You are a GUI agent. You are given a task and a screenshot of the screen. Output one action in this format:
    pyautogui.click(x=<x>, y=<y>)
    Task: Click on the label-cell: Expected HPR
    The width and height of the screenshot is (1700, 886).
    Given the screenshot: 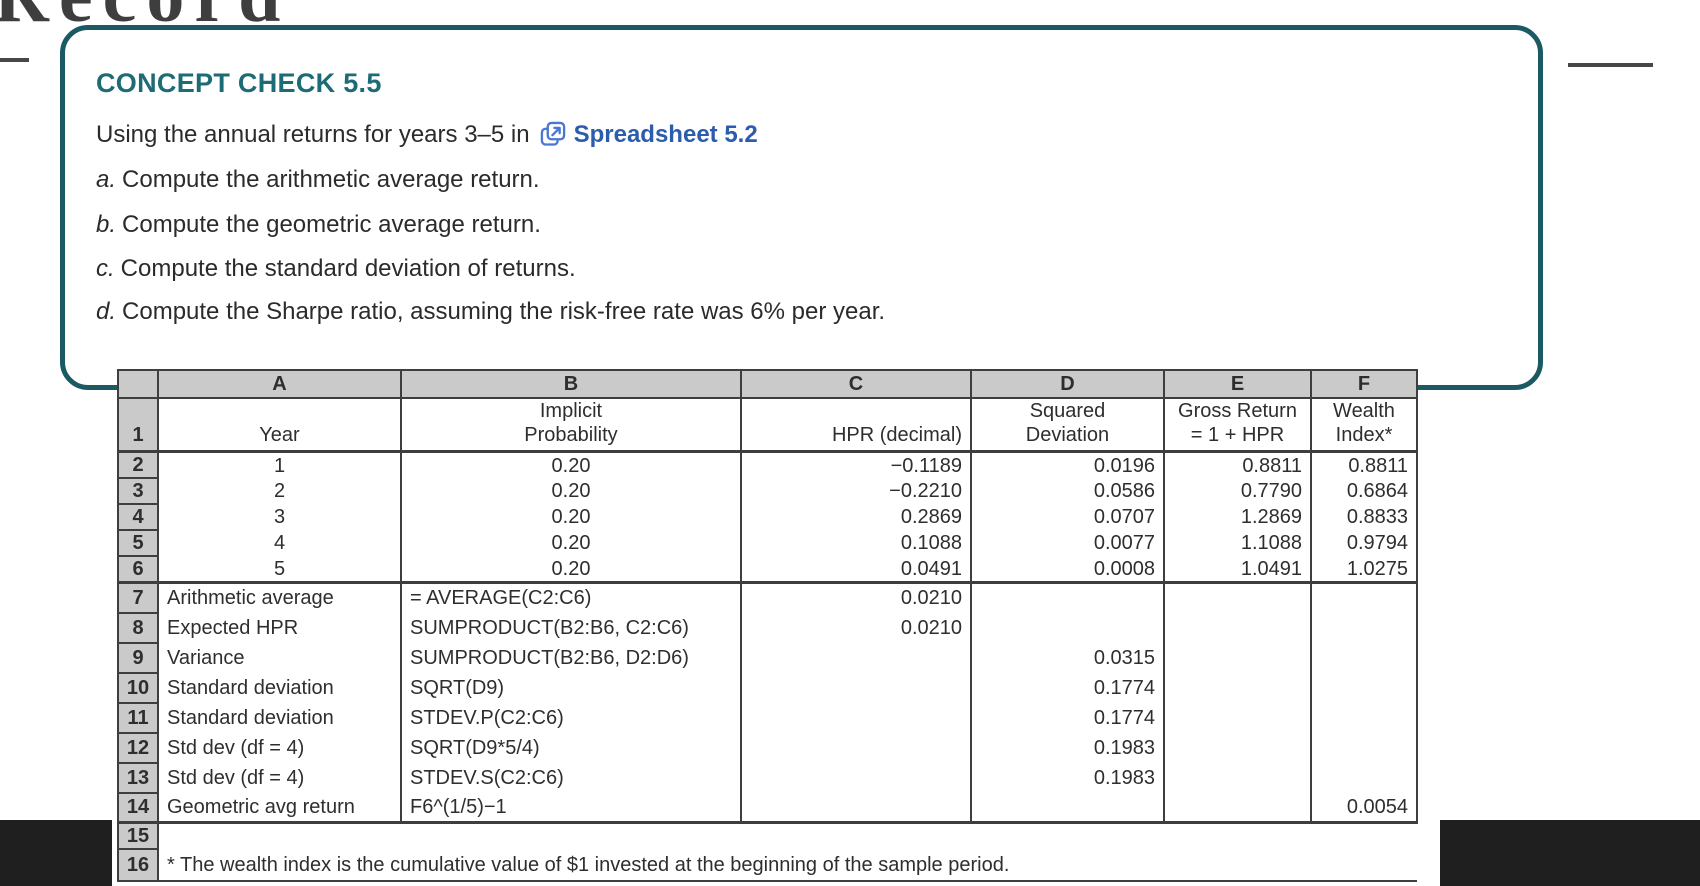 What is the action you would take?
    pyautogui.click(x=279, y=627)
    